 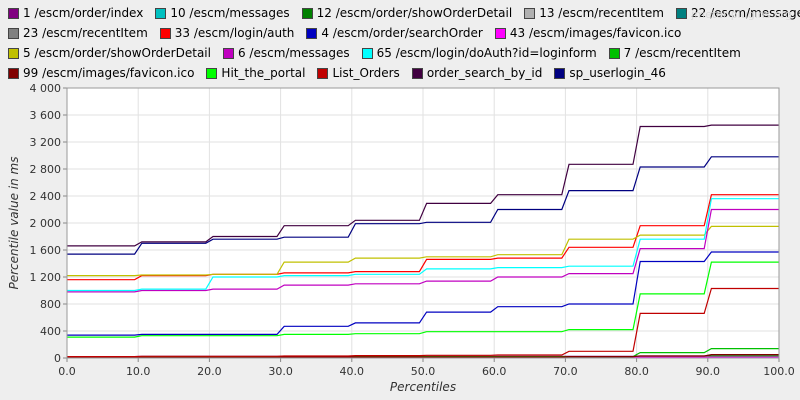 I want to click on legend-label: 5 /escm/order/showOrderDetail, so click(x=117, y=53).